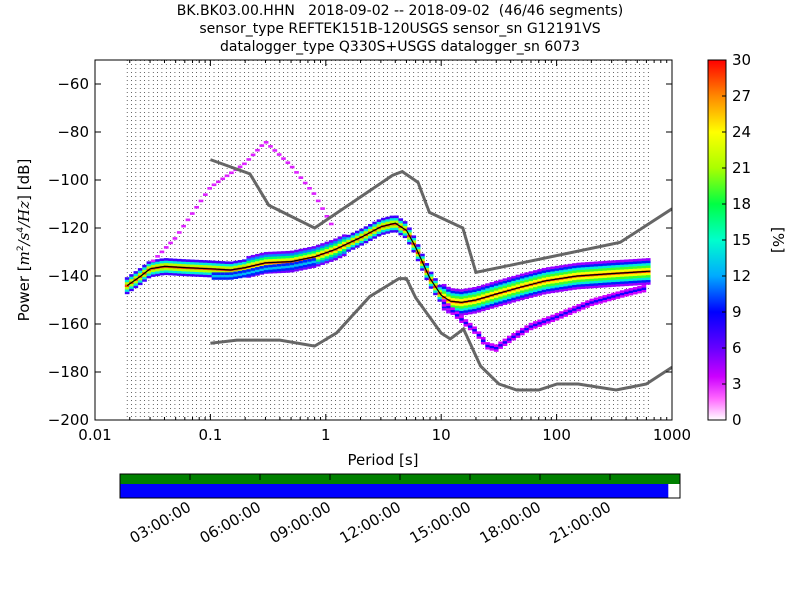 This screenshot has width=800, height=600. I want to click on y-tick-label: −60, so click(73, 84).